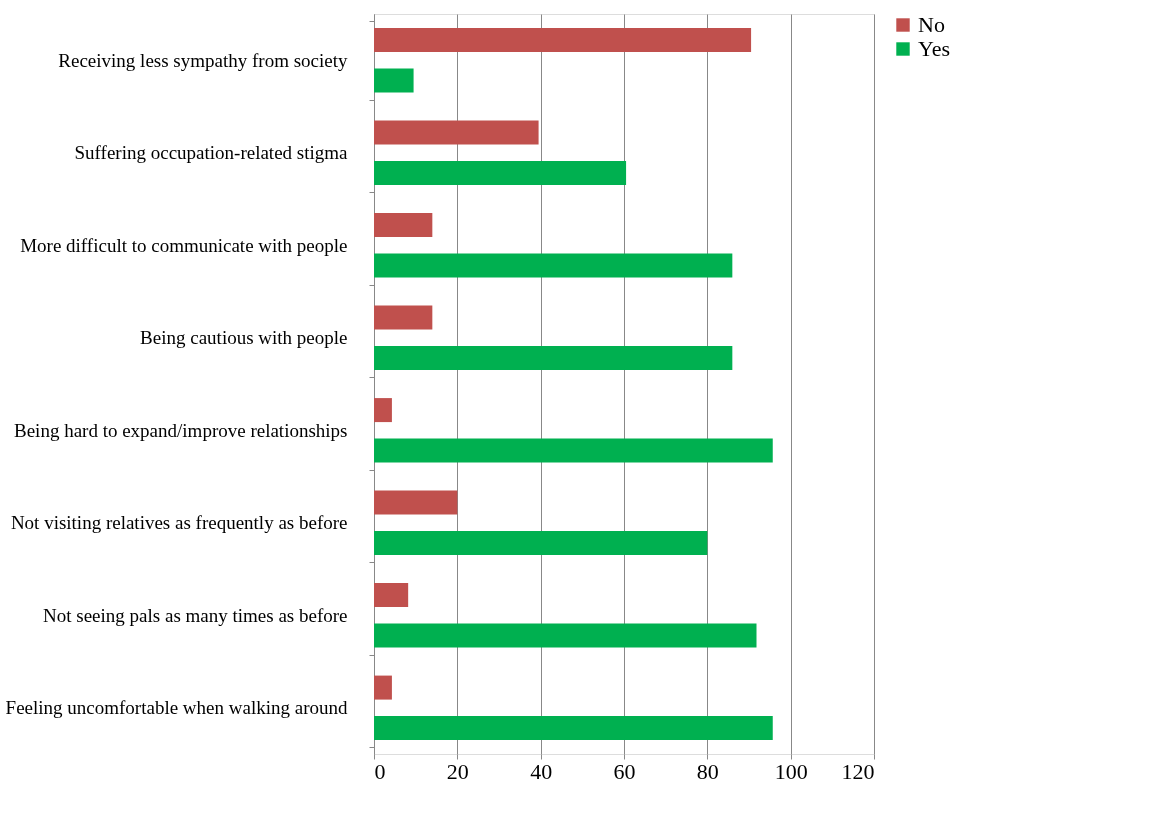  I want to click on y-tick-label: More difficult to communicate with people, so click(184, 245).